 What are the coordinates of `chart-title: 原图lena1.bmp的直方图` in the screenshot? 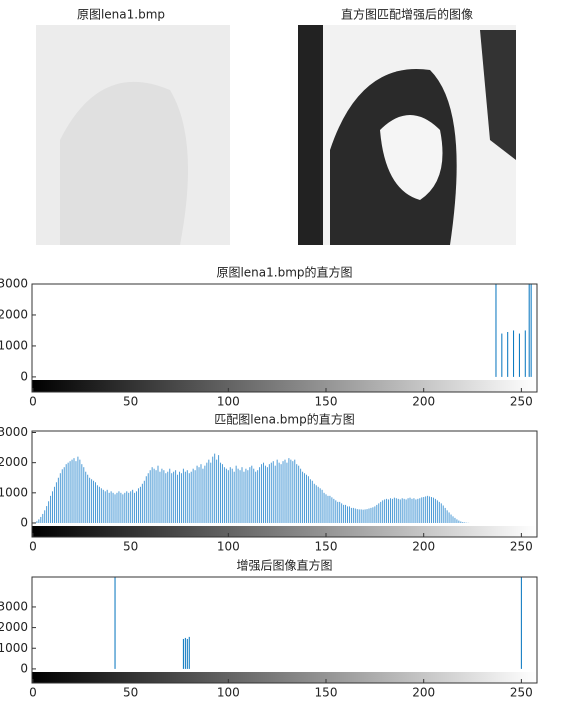 It's located at (284, 272).